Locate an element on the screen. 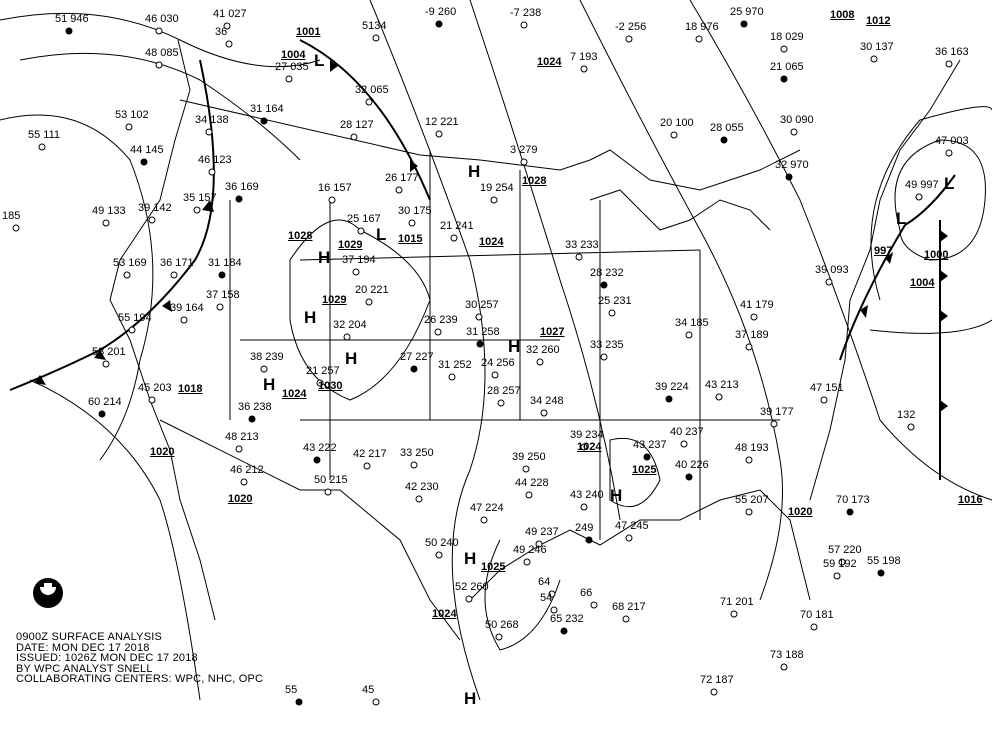 This screenshot has height=743, width=992. station-plot: 37 189 is located at coordinates (752, 335).